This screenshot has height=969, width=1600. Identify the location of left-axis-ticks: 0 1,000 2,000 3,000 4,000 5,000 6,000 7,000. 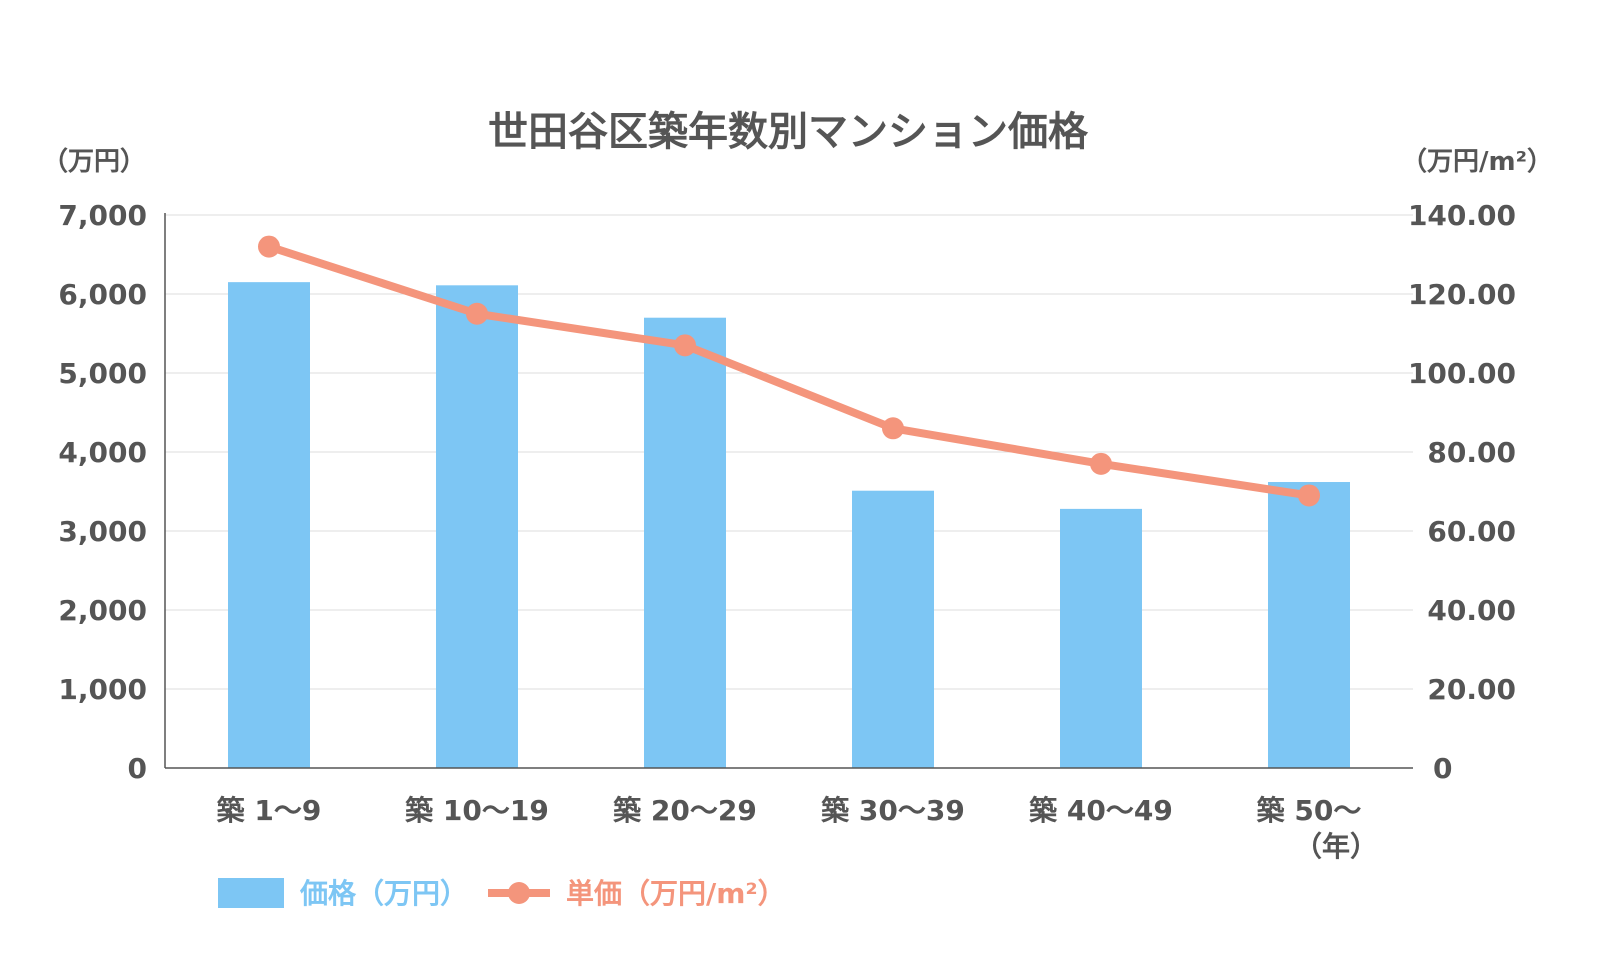
(102, 492).